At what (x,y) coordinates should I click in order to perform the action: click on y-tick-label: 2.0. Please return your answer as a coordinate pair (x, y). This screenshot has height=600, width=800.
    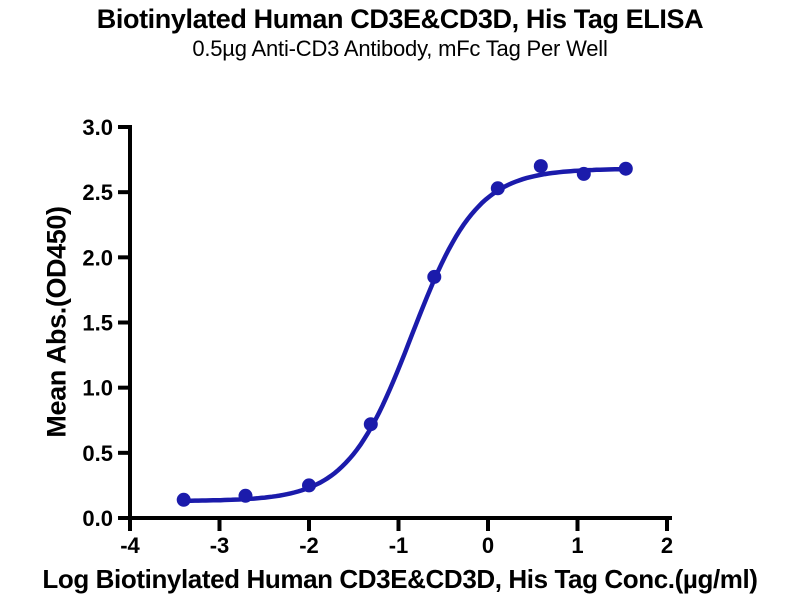
    Looking at the image, I should click on (97, 257).